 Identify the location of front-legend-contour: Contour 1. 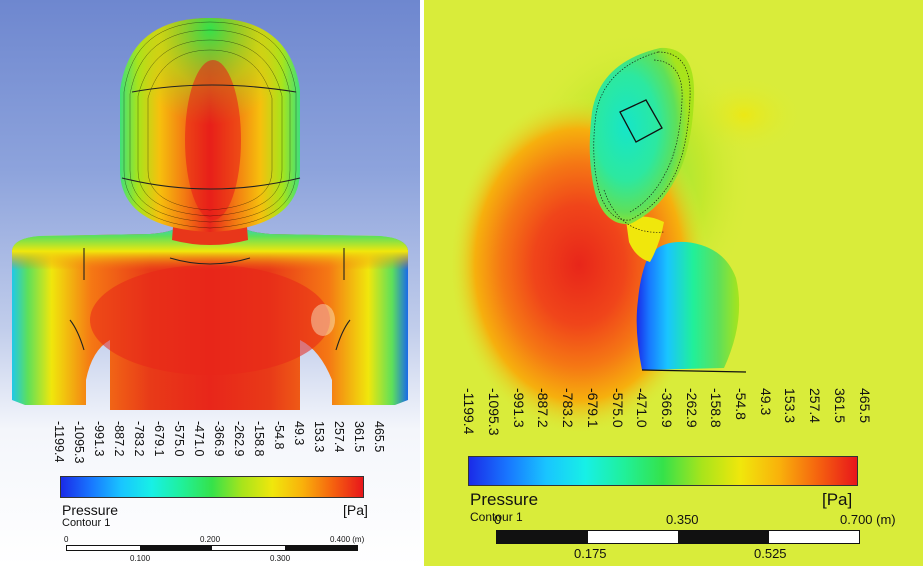
(86, 523).